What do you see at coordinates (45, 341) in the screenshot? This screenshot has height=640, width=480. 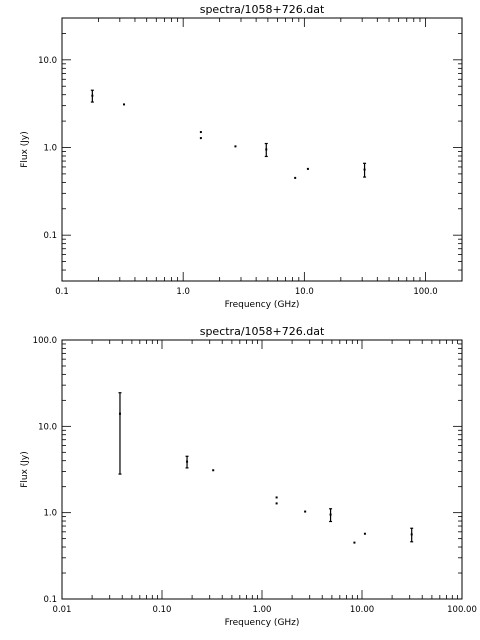 I see `y-tick-label: 100.0` at bounding box center [45, 341].